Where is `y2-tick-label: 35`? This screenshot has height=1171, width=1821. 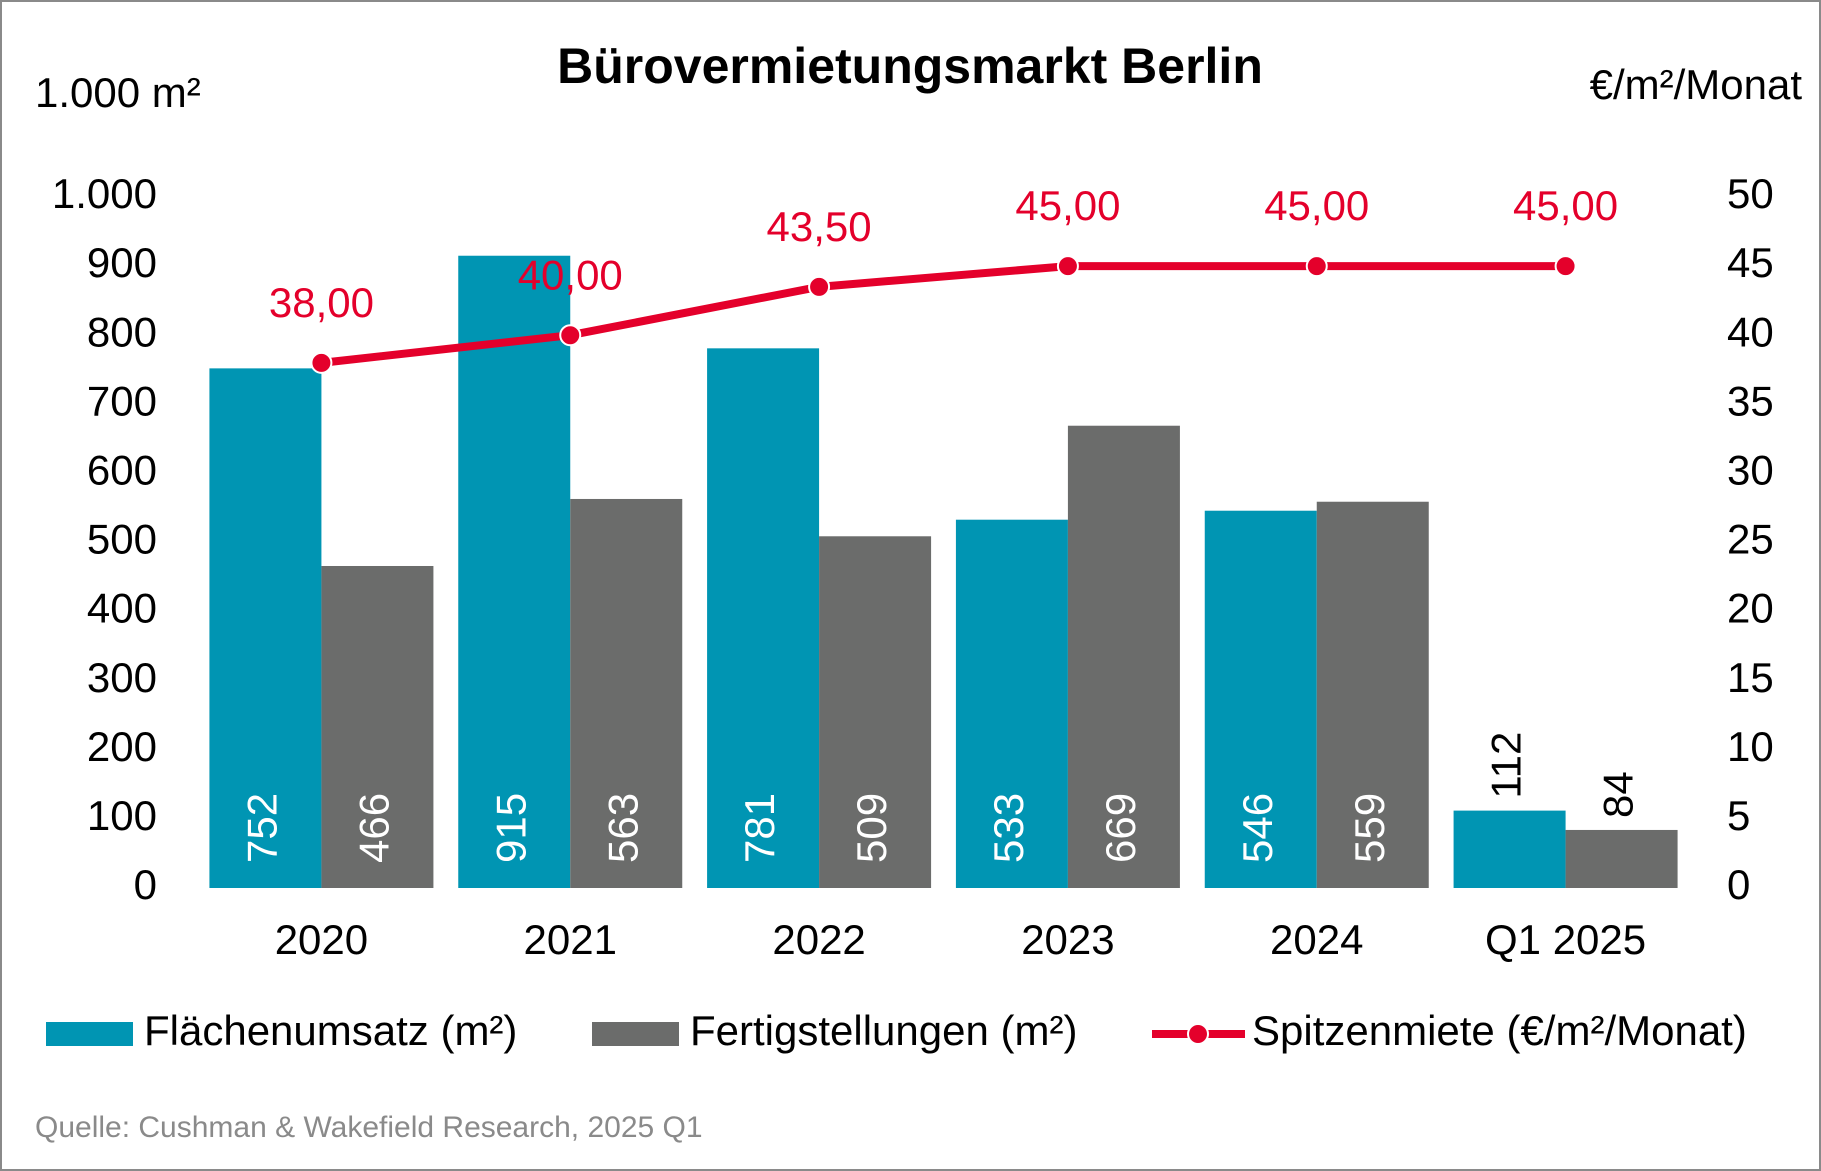
y2-tick-label: 35 is located at coordinates (1750, 400).